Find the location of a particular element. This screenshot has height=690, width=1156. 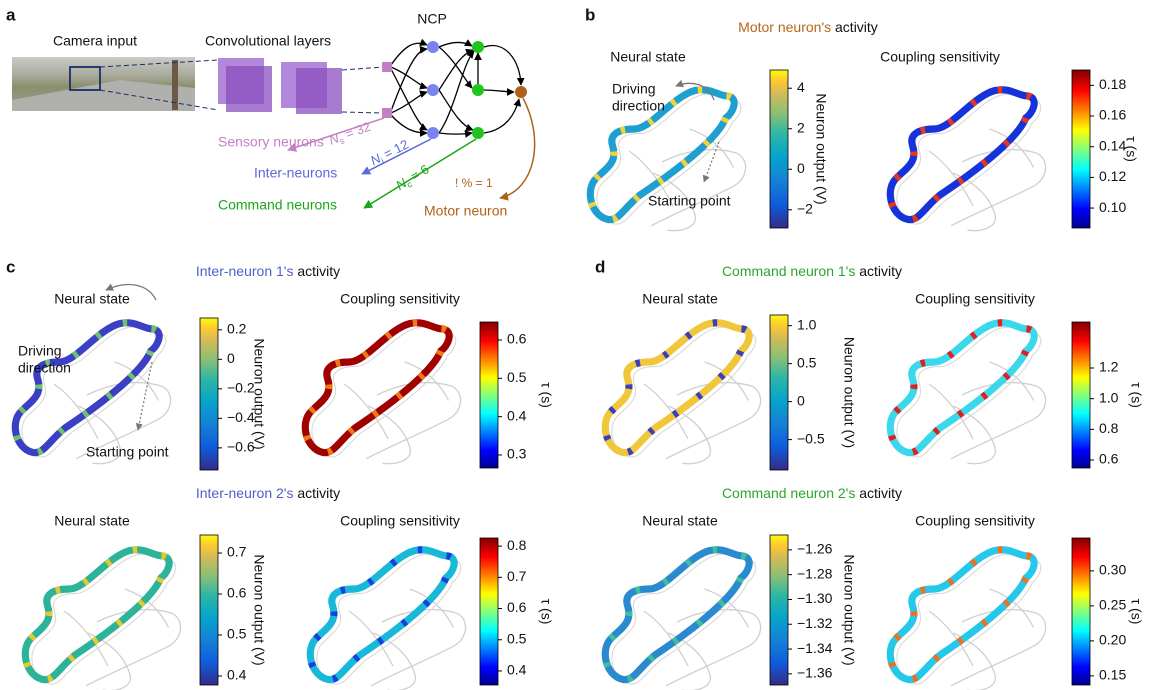

colorbar-tick-label: −0.4 is located at coordinates (241, 417).